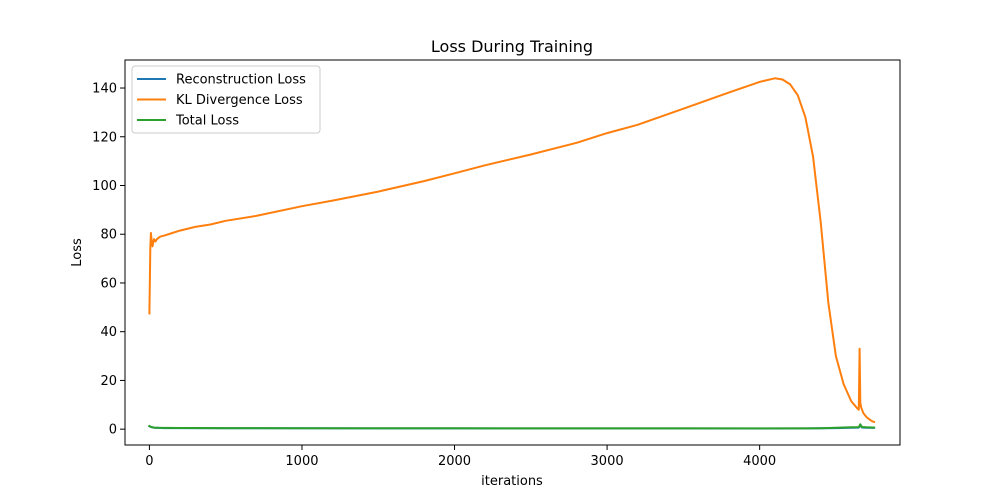 This screenshot has width=1000, height=500. What do you see at coordinates (108, 283) in the screenshot?
I see `y-tick-label: 60` at bounding box center [108, 283].